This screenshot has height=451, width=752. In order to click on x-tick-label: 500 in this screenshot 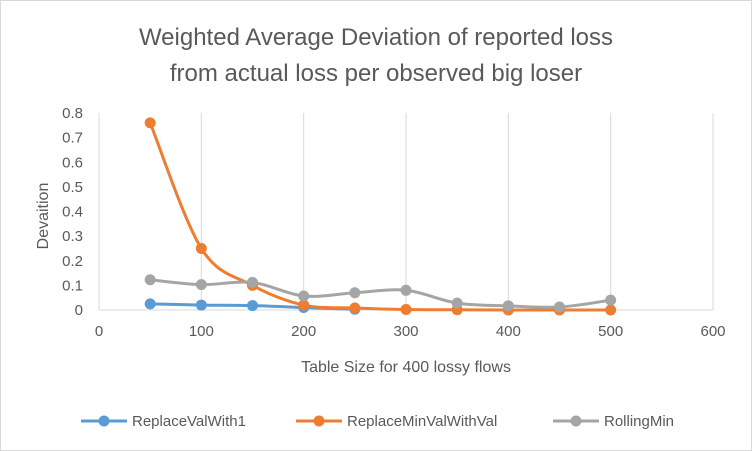, I will do `click(610, 331)`.